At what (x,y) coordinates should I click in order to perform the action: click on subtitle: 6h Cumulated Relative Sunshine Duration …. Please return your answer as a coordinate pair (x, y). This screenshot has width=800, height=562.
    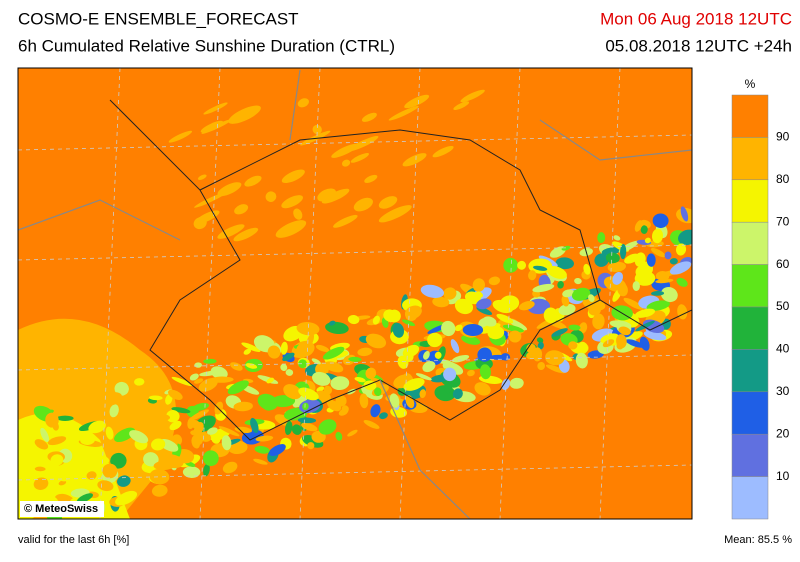
    Looking at the image, I should click on (206, 45).